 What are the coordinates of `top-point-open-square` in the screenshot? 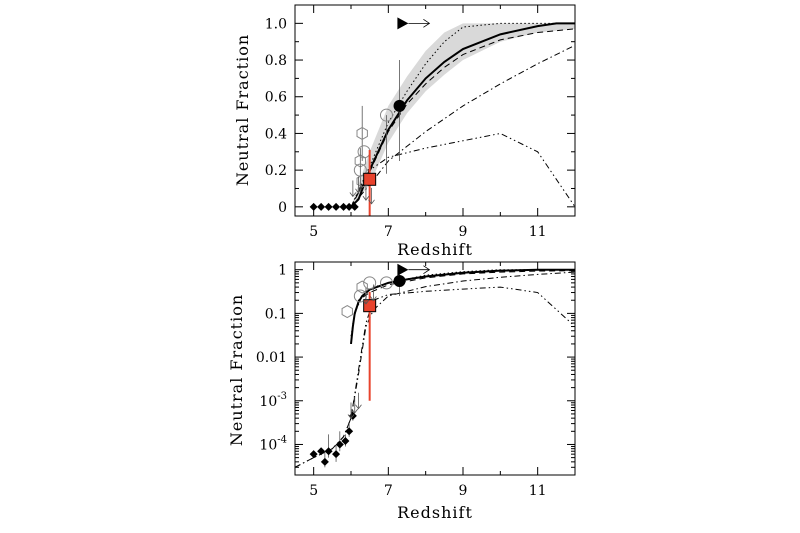 It's located at (370, 179).